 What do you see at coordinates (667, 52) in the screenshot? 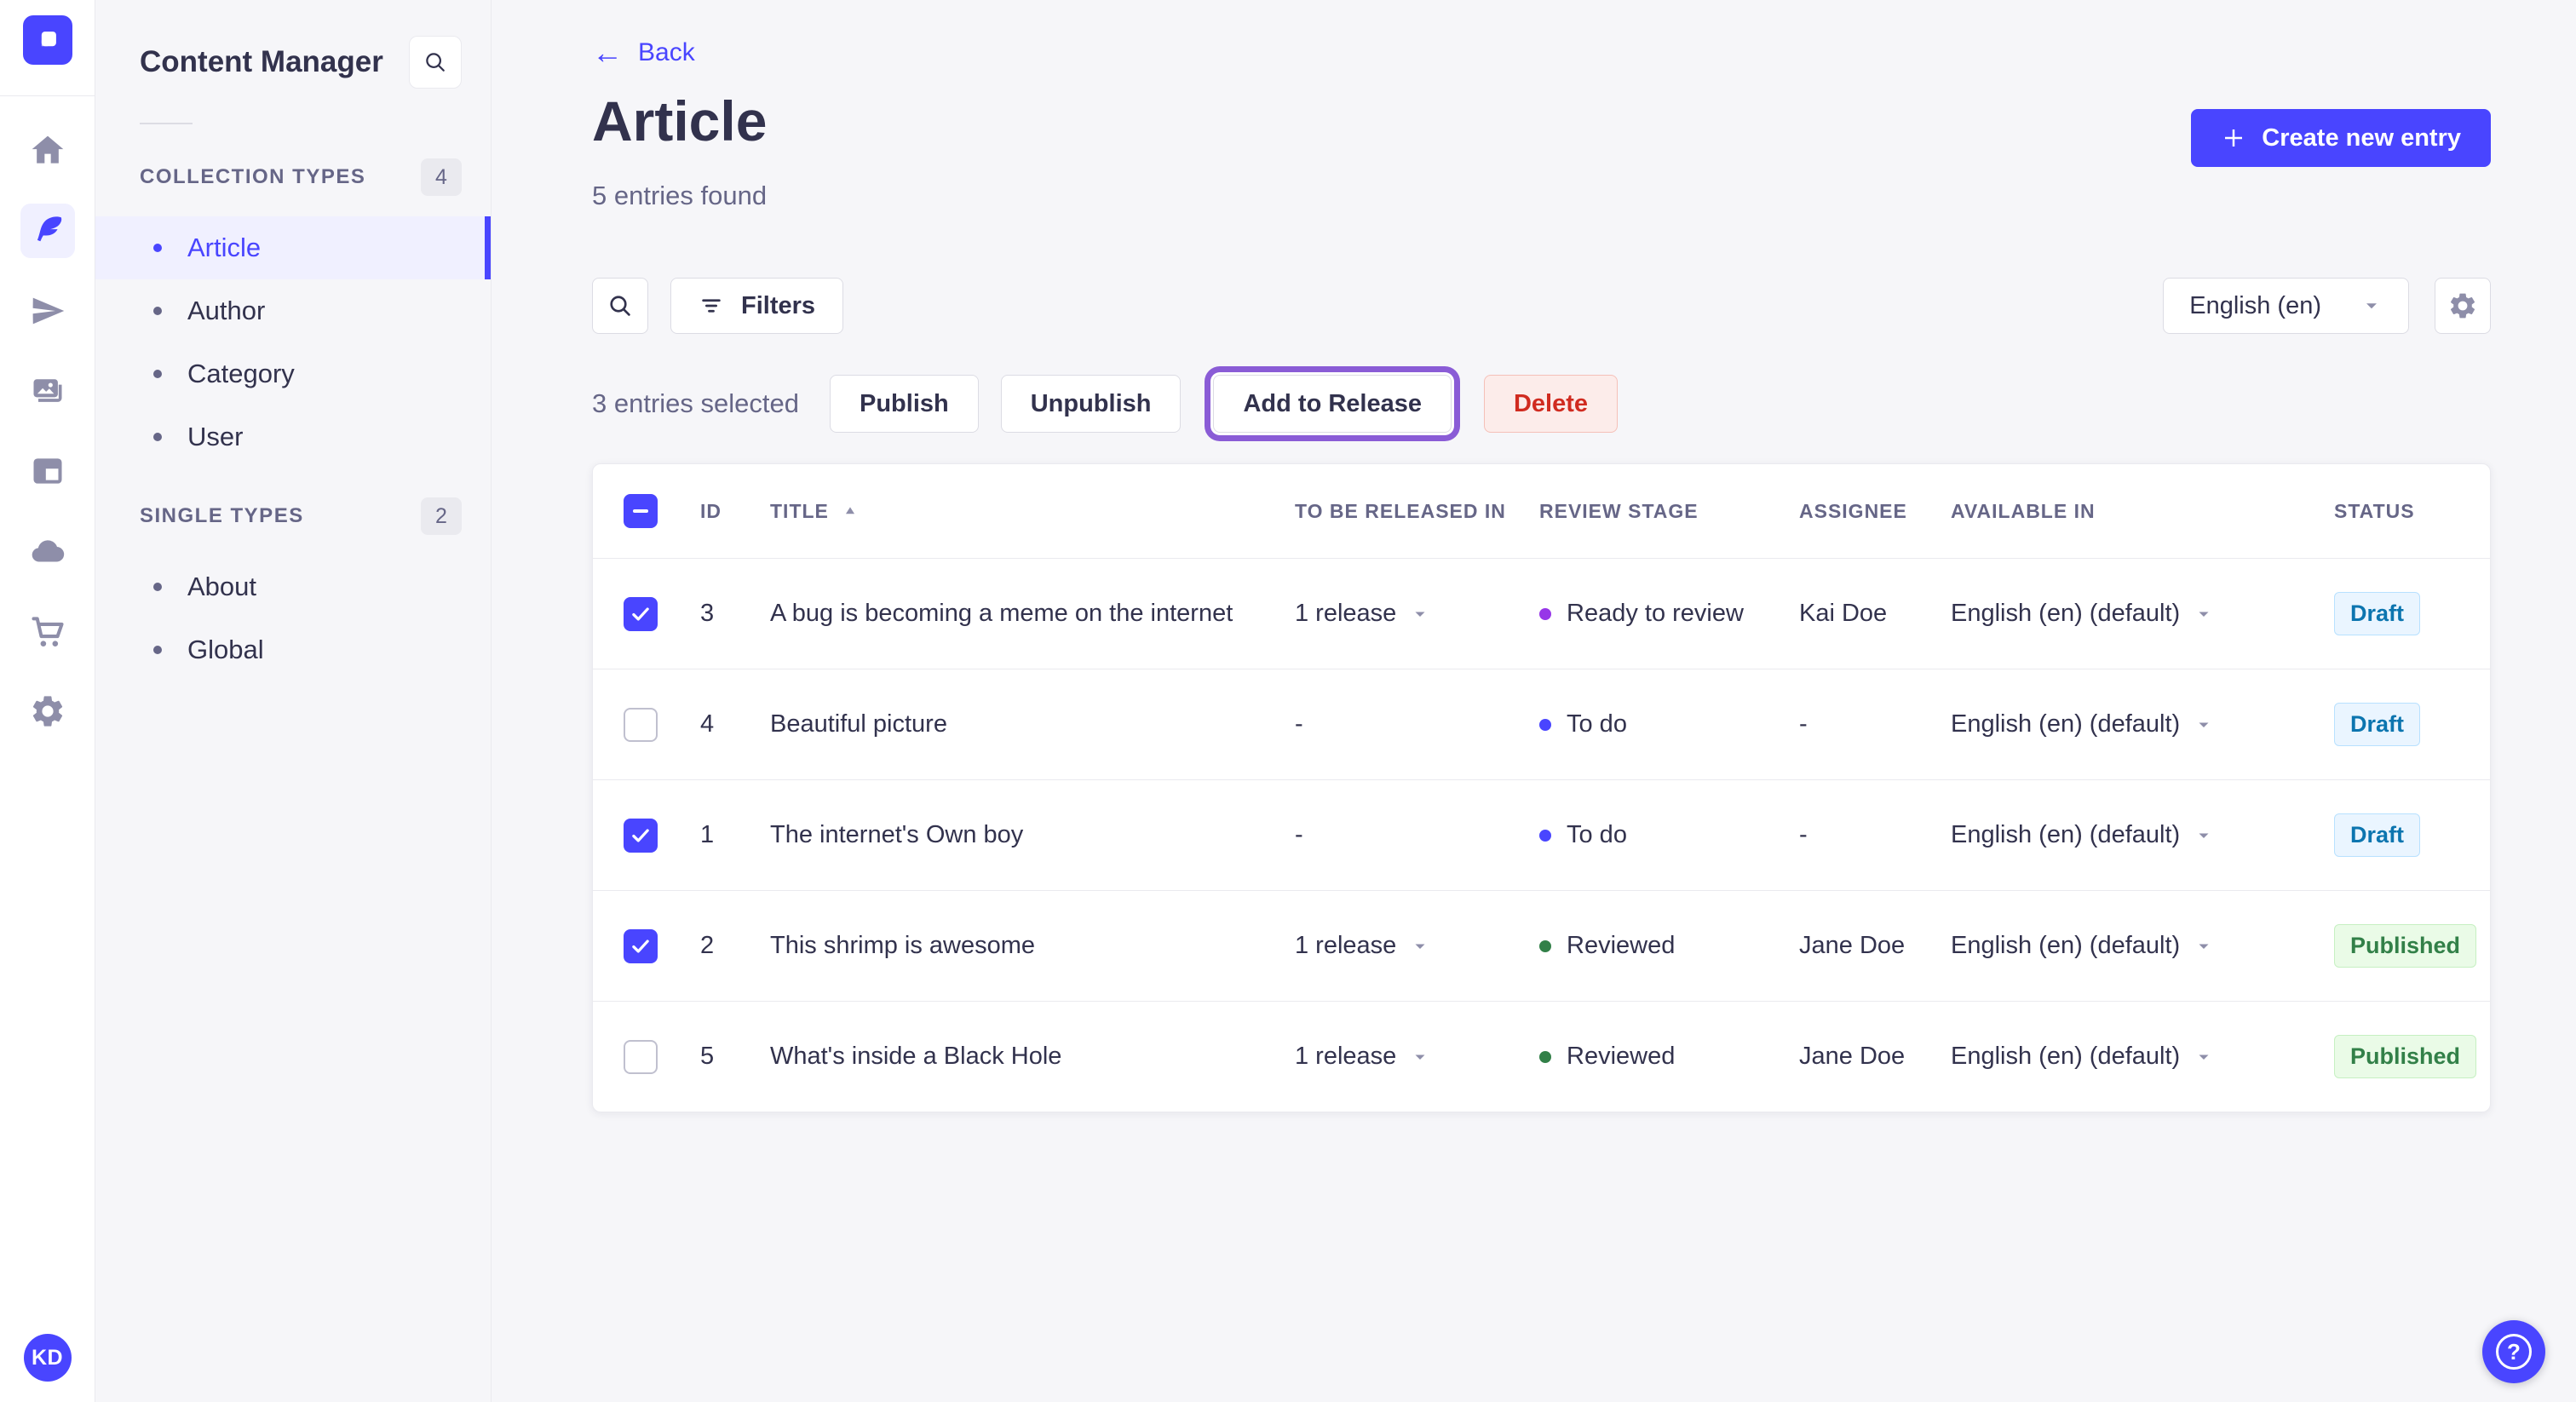
I see `back-label: Back` at bounding box center [667, 52].